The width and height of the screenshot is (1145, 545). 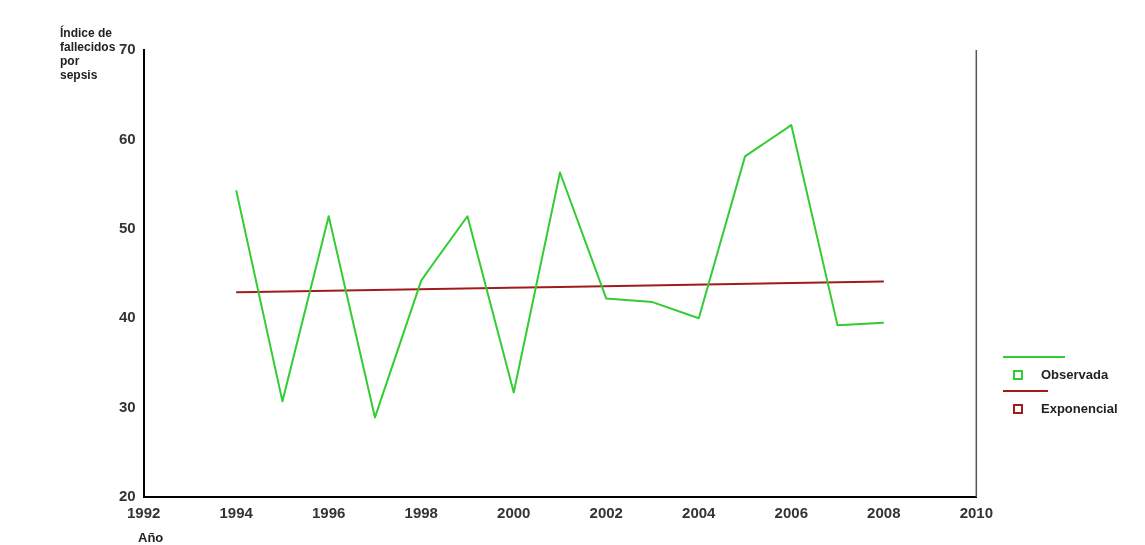 What do you see at coordinates (329, 513) in the screenshot?
I see `x-tick-label: 1996` at bounding box center [329, 513].